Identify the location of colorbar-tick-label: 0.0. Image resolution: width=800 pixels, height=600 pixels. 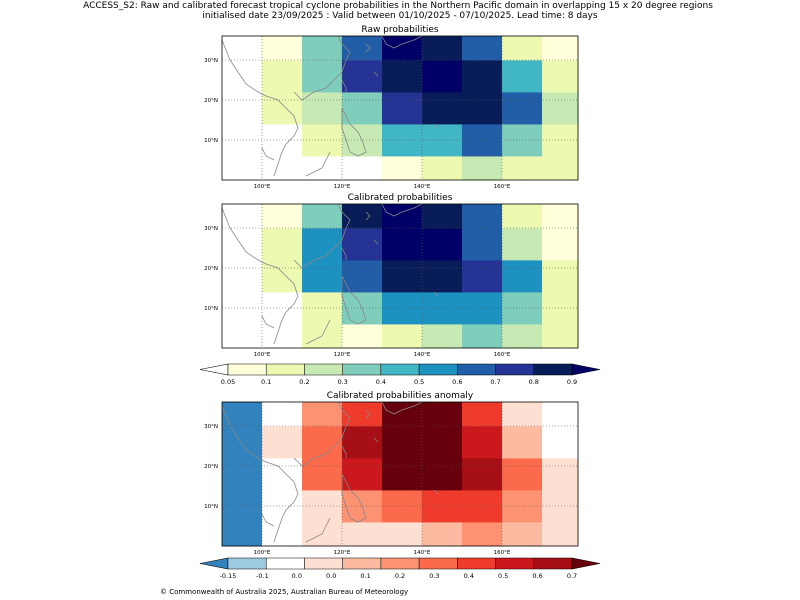
(331, 576).